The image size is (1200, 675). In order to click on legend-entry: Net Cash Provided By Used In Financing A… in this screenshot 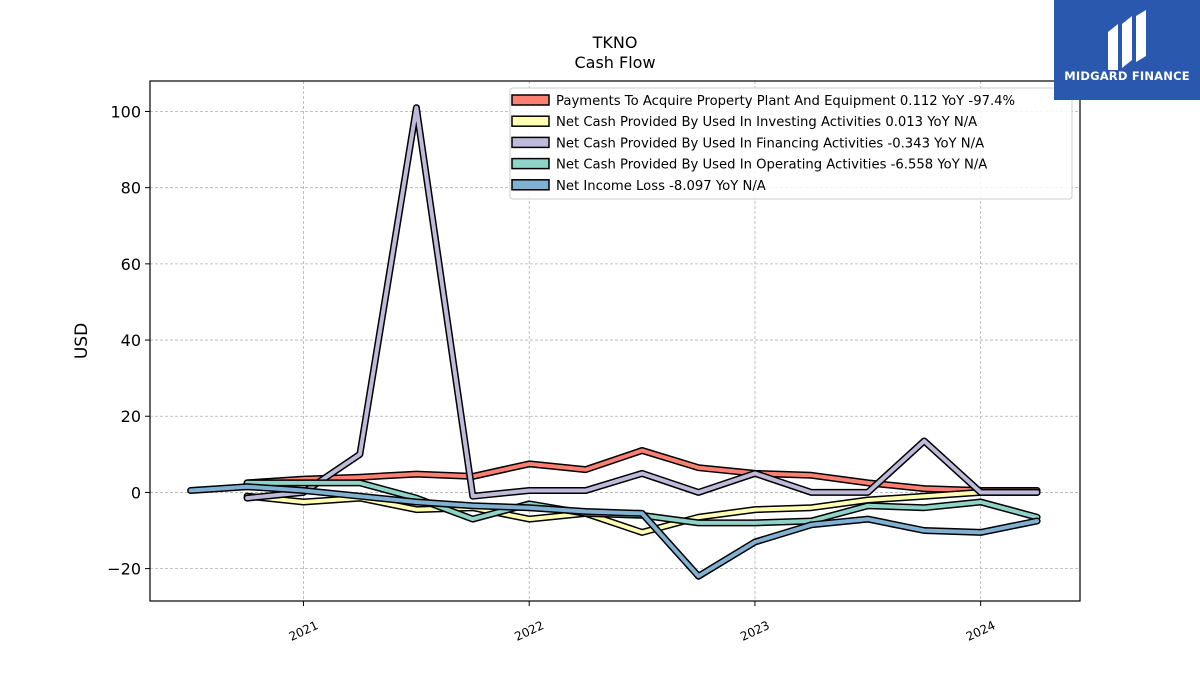, I will do `click(770, 143)`.